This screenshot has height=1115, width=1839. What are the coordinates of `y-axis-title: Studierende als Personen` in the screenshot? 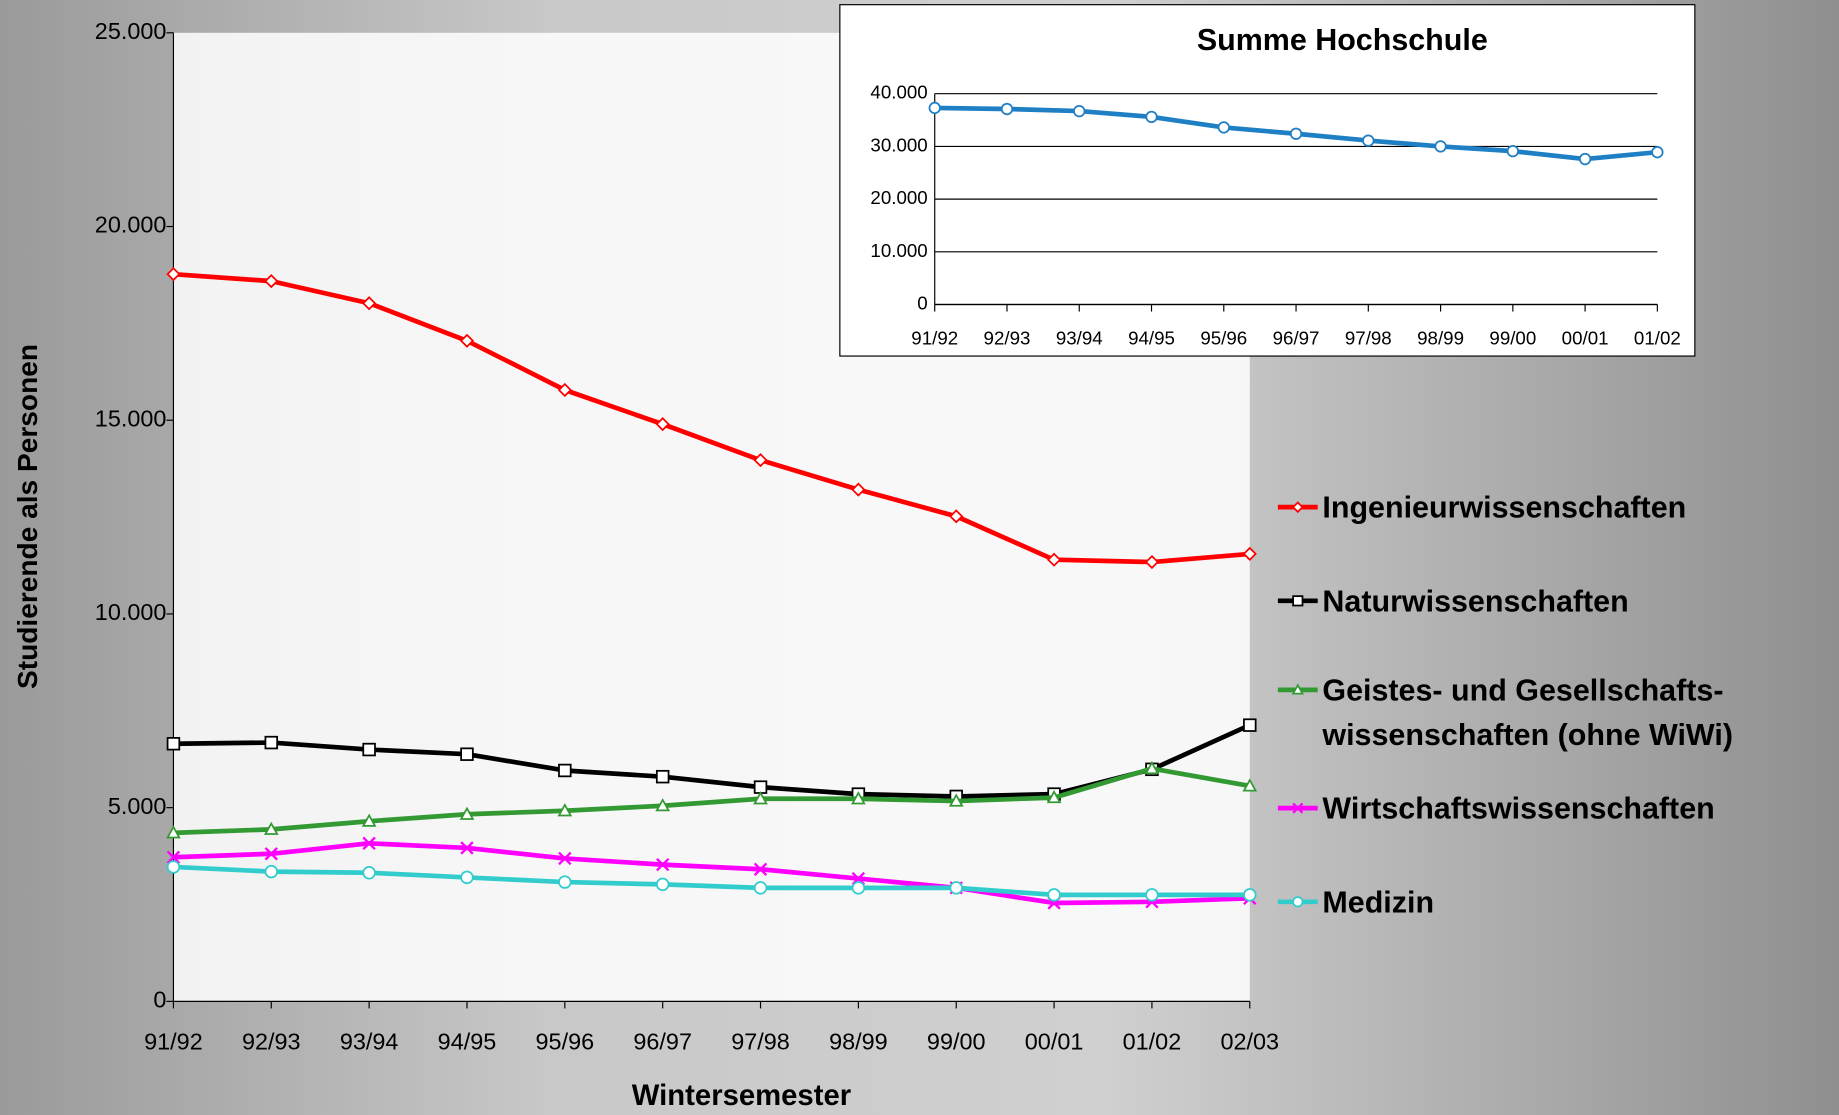 It's located at (27, 516).